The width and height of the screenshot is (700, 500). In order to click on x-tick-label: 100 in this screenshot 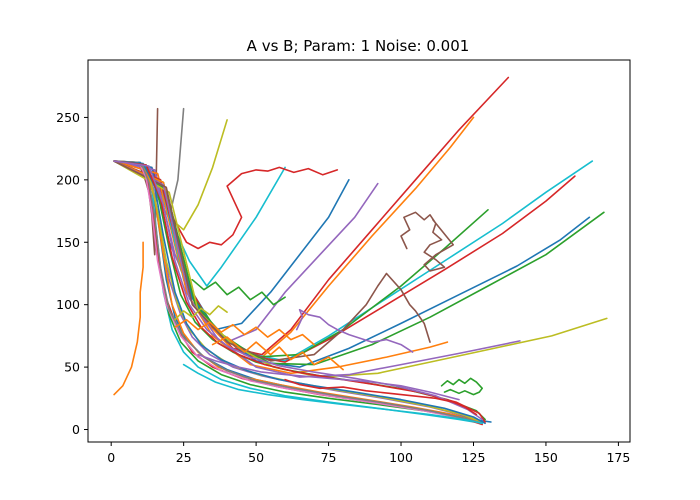, I will do `click(401, 457)`.